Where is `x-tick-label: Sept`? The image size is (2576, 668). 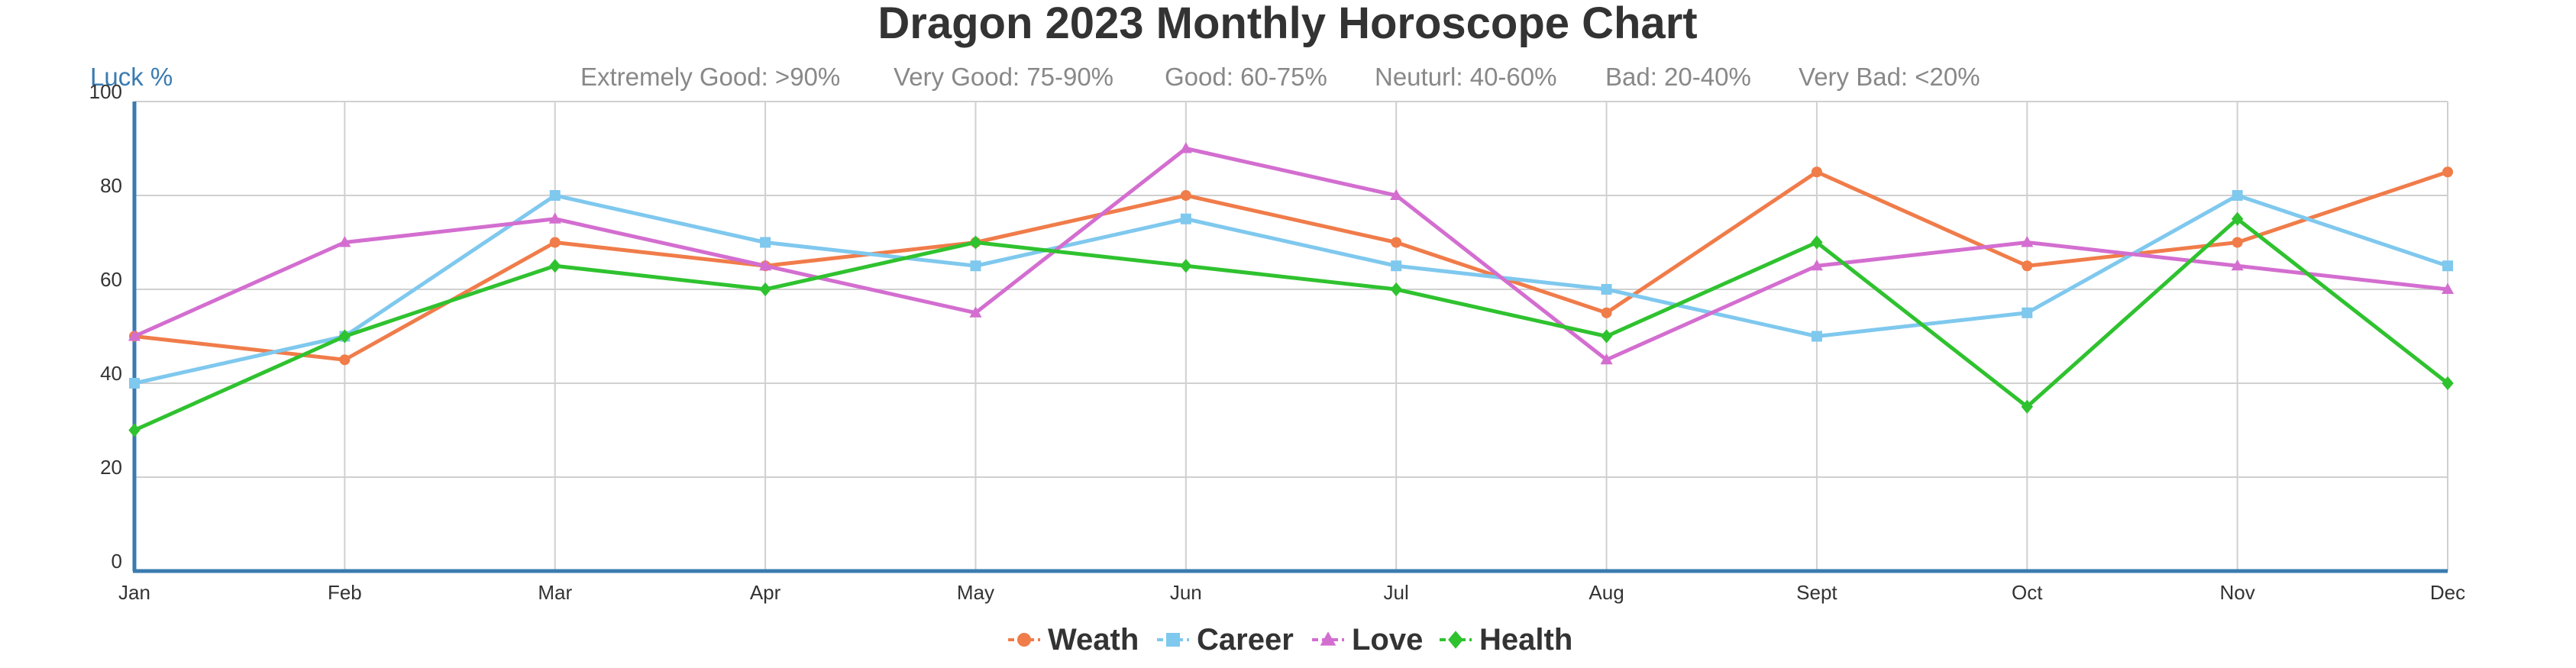
x-tick-label: Sept is located at coordinates (1816, 593).